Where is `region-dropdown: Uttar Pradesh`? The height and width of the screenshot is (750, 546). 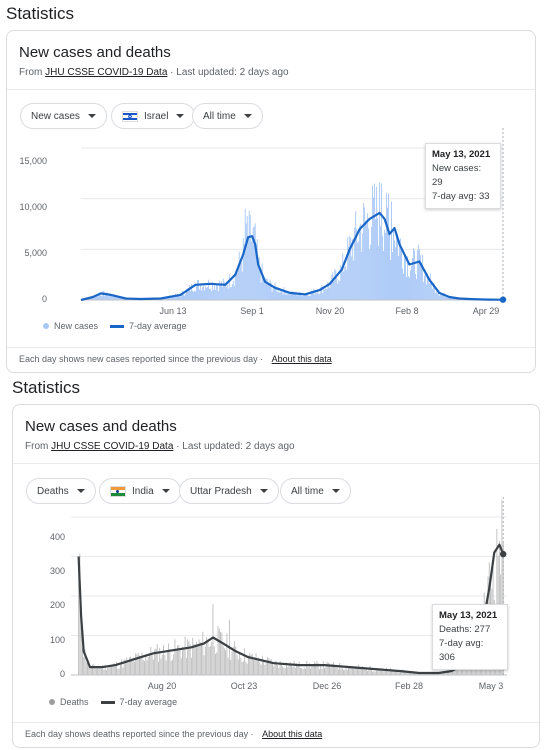 region-dropdown: Uttar Pradesh is located at coordinates (229, 491).